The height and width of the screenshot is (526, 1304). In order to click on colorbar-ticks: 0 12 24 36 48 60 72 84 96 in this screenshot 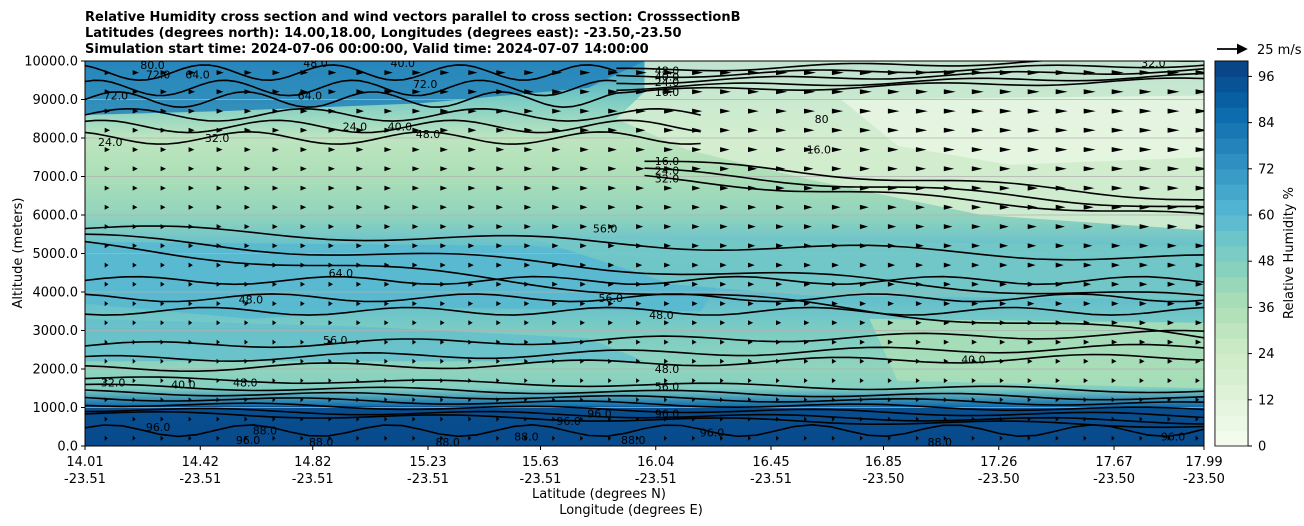, I will do `click(1261, 262)`.